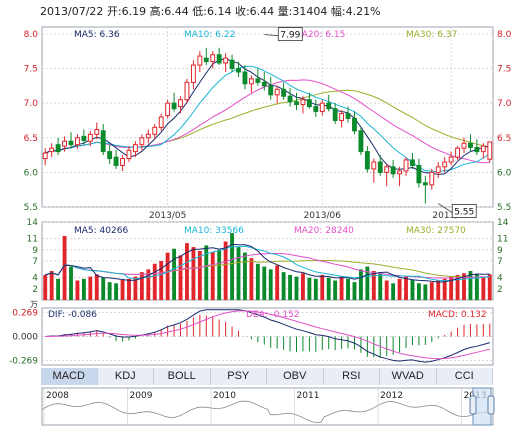 The image size is (515, 430). I want to click on tab-boll: BOLL, so click(182, 376).